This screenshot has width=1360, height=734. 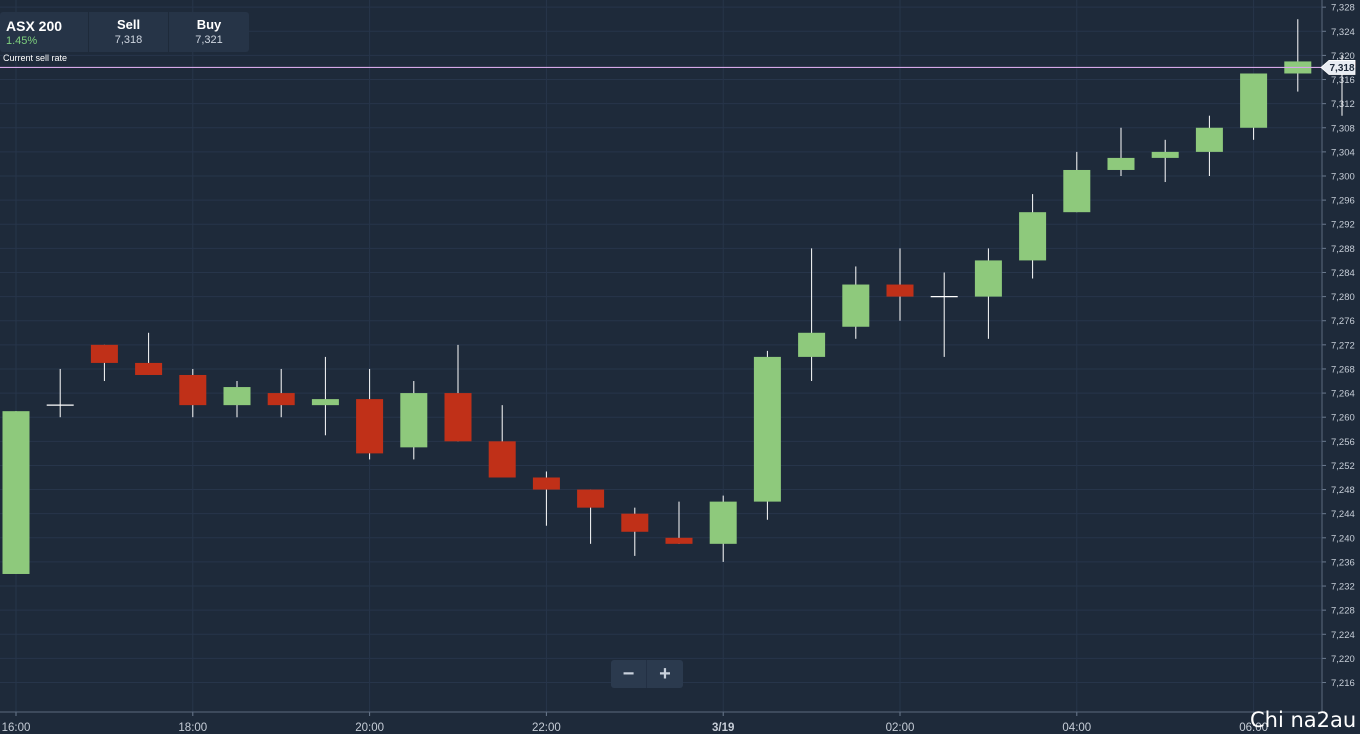 What do you see at coordinates (128, 24) in the screenshot?
I see `sell-label: Sell` at bounding box center [128, 24].